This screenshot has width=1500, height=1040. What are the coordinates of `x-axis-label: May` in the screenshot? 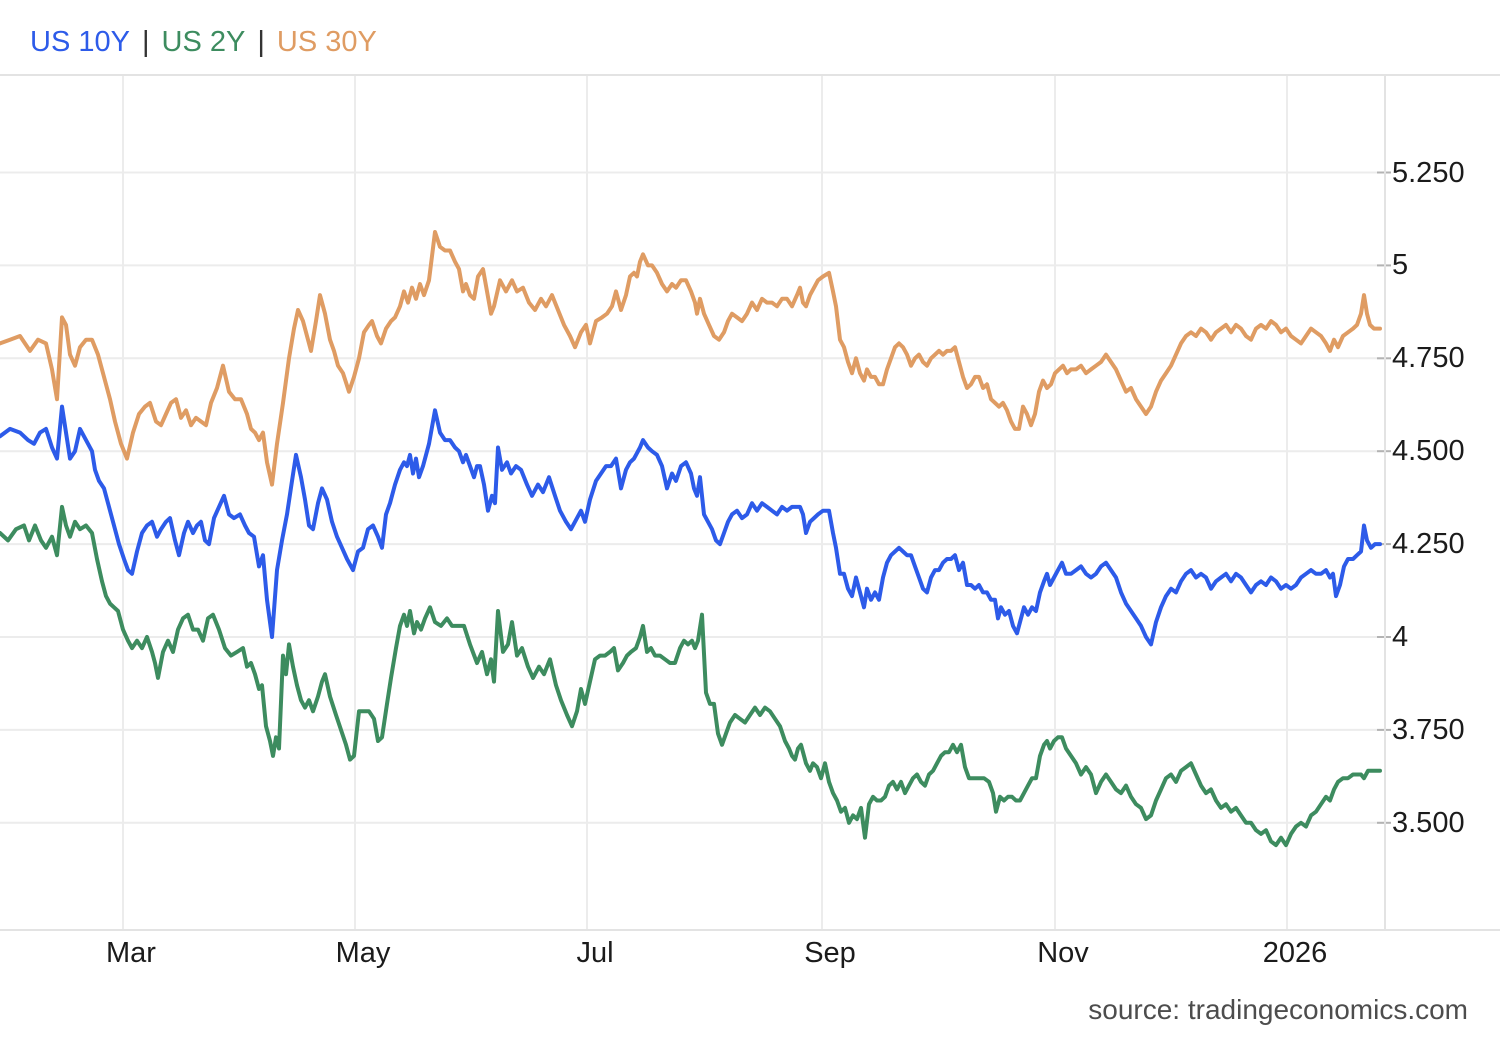 It's located at (363, 953).